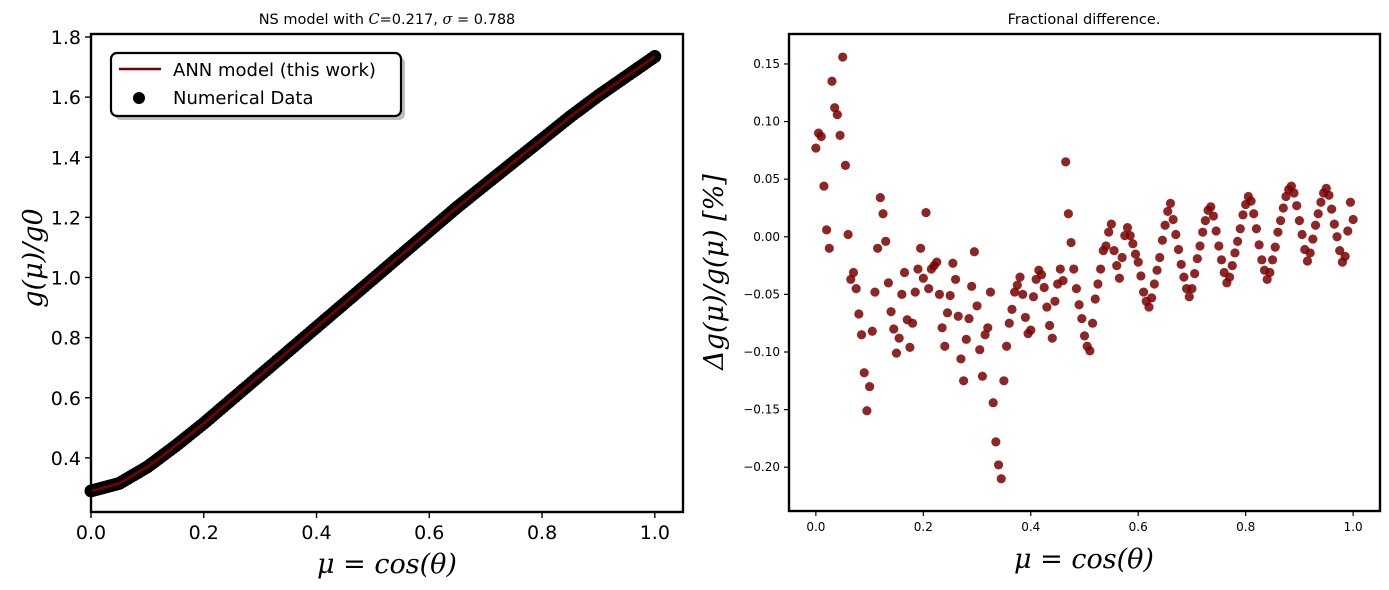  I want to click on right-y-tick-label: −0.05, so click(761, 294).